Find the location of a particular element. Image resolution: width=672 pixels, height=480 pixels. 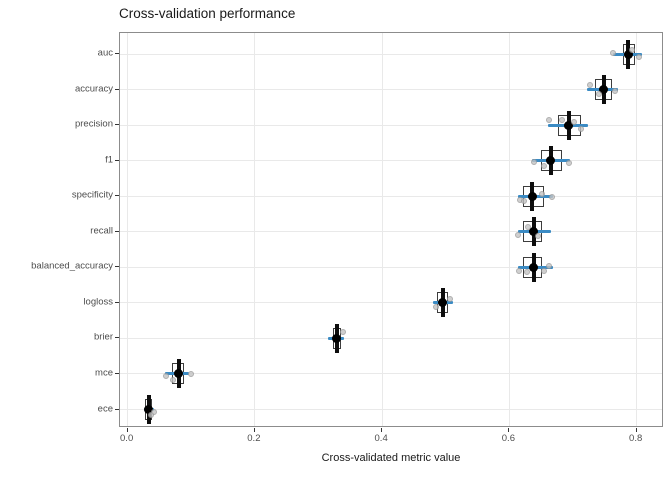

y-axis-label: recall is located at coordinates (101, 231).